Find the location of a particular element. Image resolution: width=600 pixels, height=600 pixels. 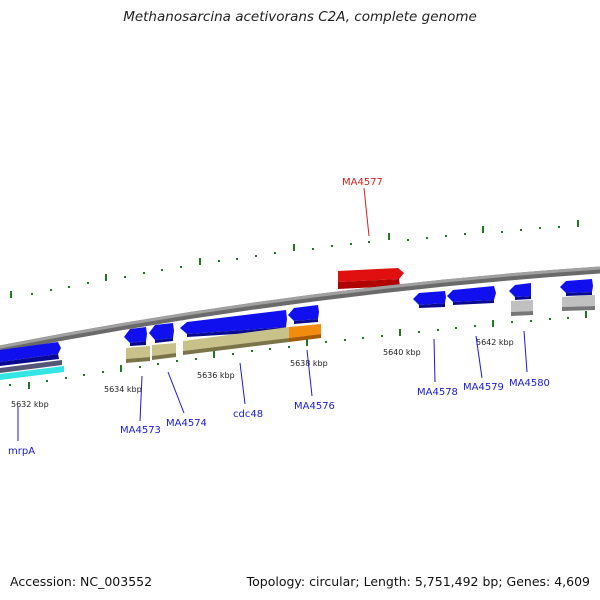

inner-tick-row is located at coordinates (298, 350).